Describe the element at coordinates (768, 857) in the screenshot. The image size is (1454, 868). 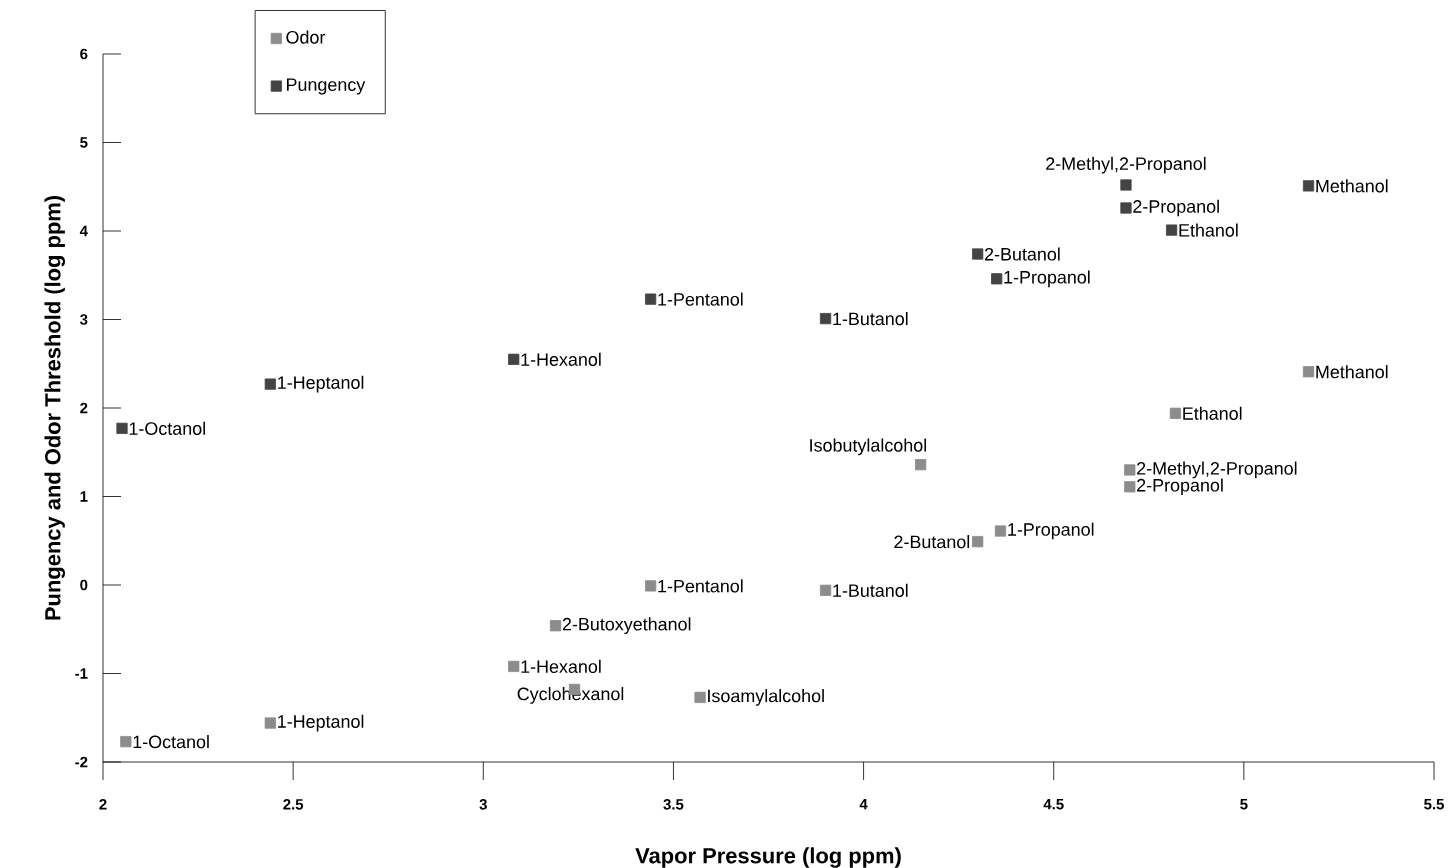
I see `x-axis-title: Vapor Pressure (log ppm)` at that location.